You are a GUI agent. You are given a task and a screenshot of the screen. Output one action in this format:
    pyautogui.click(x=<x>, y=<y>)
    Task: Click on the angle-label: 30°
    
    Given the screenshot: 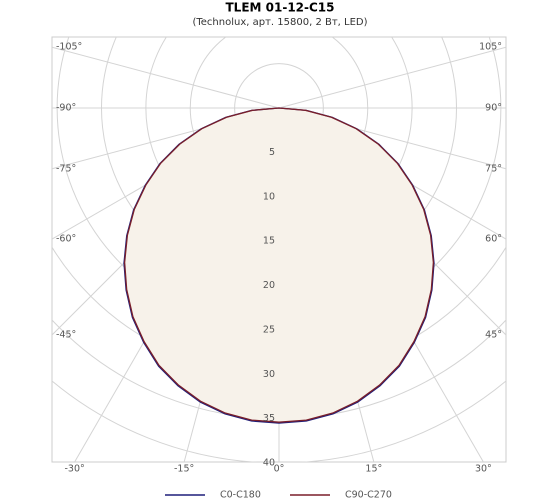 What is the action you would take?
    pyautogui.click(x=483, y=469)
    